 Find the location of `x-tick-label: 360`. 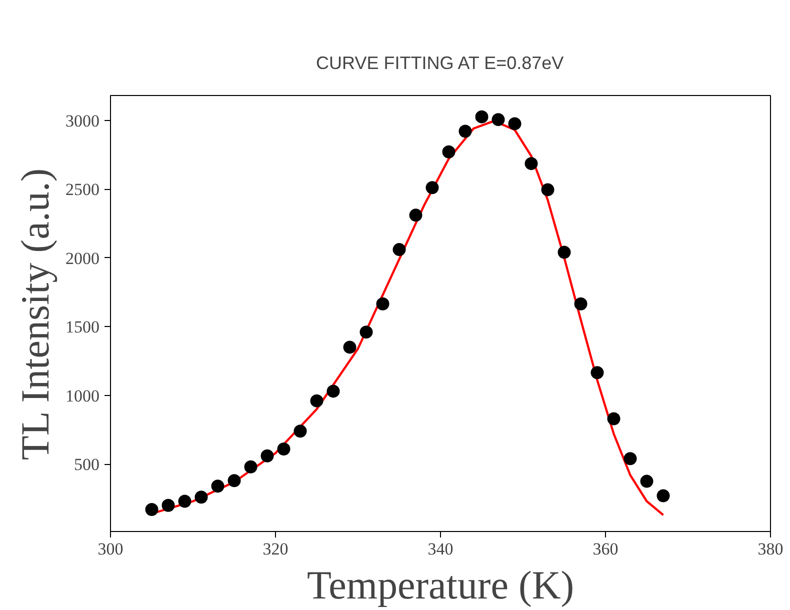

x-tick-label: 360 is located at coordinates (605, 549).